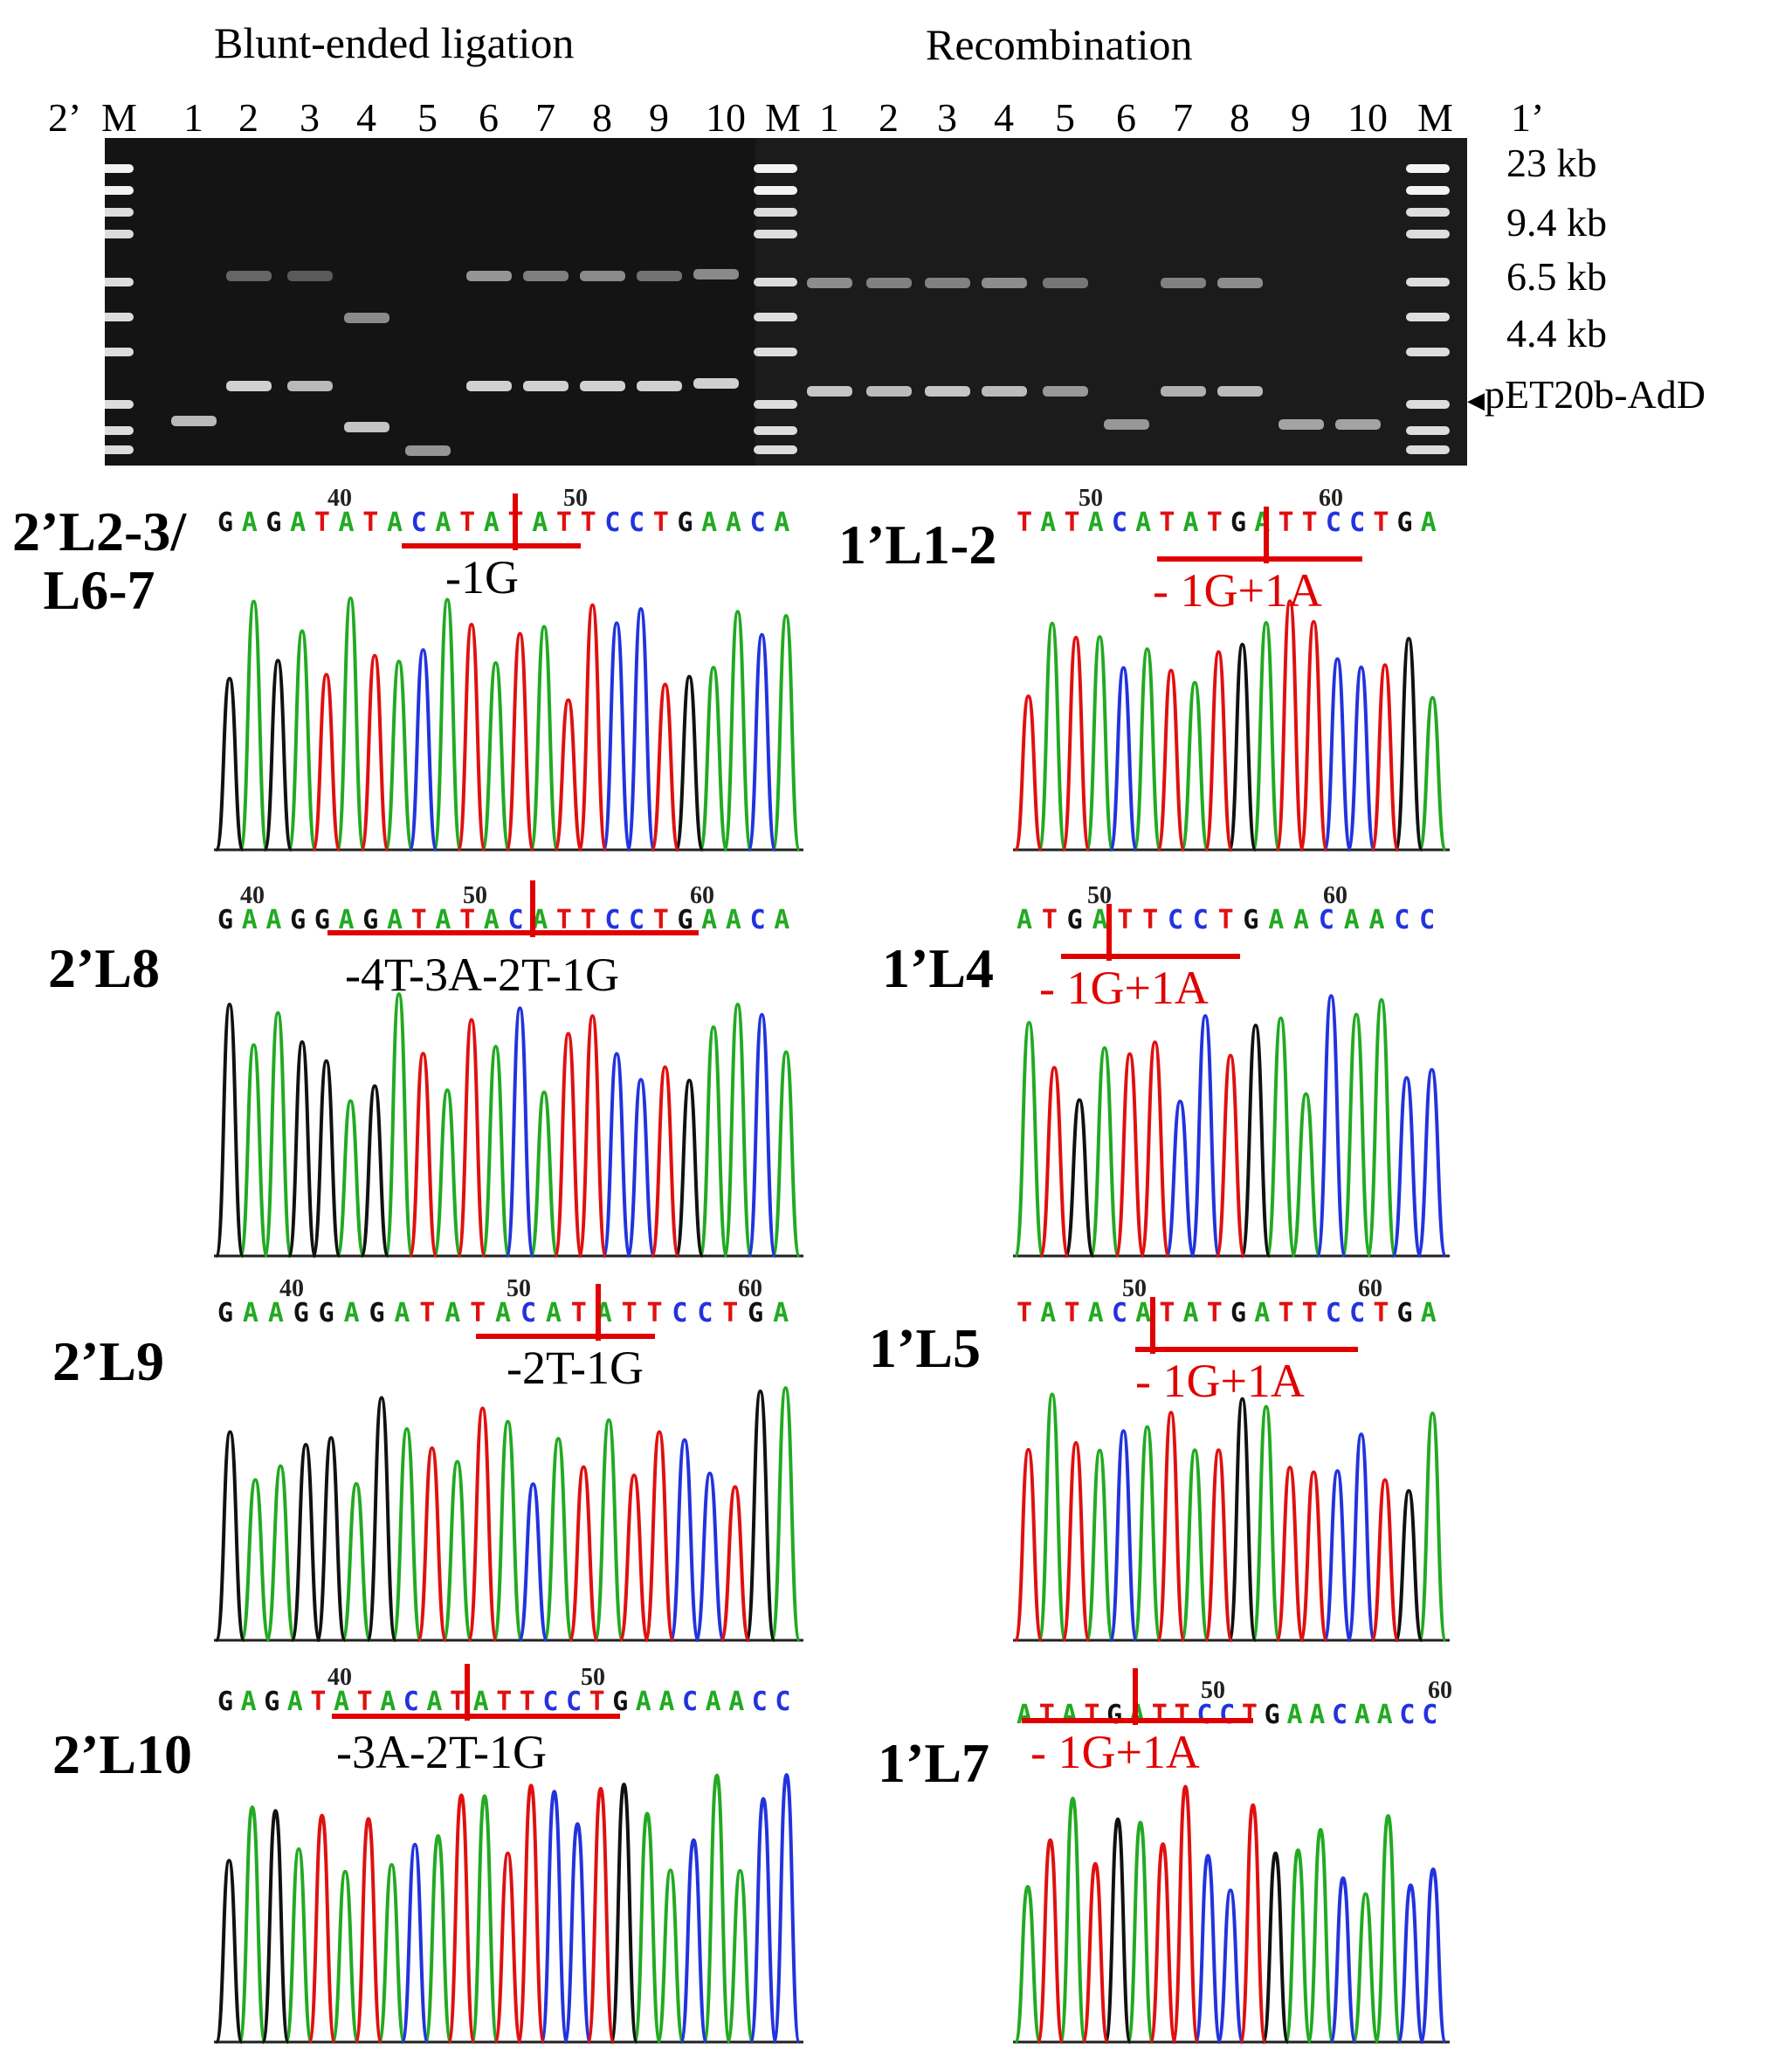  What do you see at coordinates (340, 498) in the screenshot?
I see `sequence-position-tick: 40` at bounding box center [340, 498].